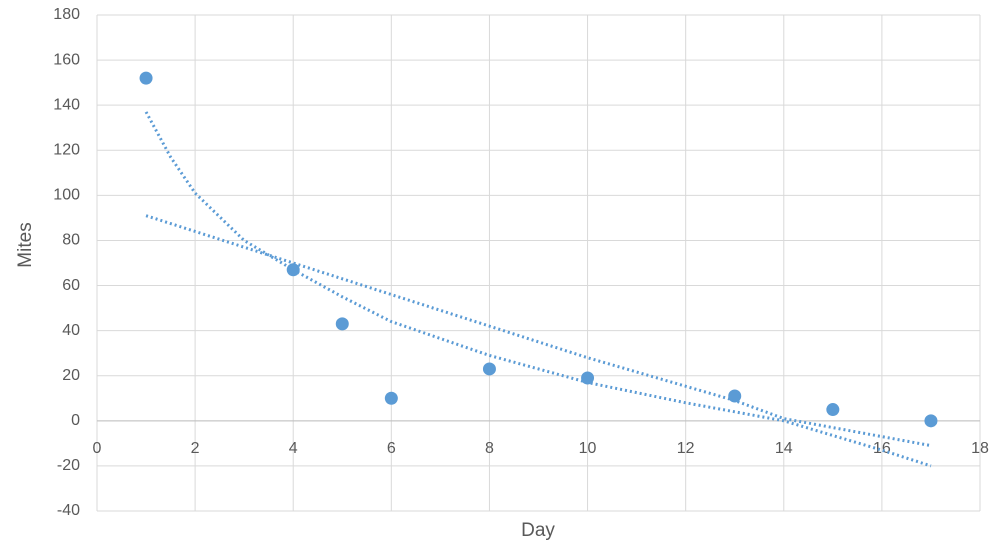 The width and height of the screenshot is (1000, 554). Describe the element at coordinates (66, 149) in the screenshot. I see `y-tick-label: 120` at that location.